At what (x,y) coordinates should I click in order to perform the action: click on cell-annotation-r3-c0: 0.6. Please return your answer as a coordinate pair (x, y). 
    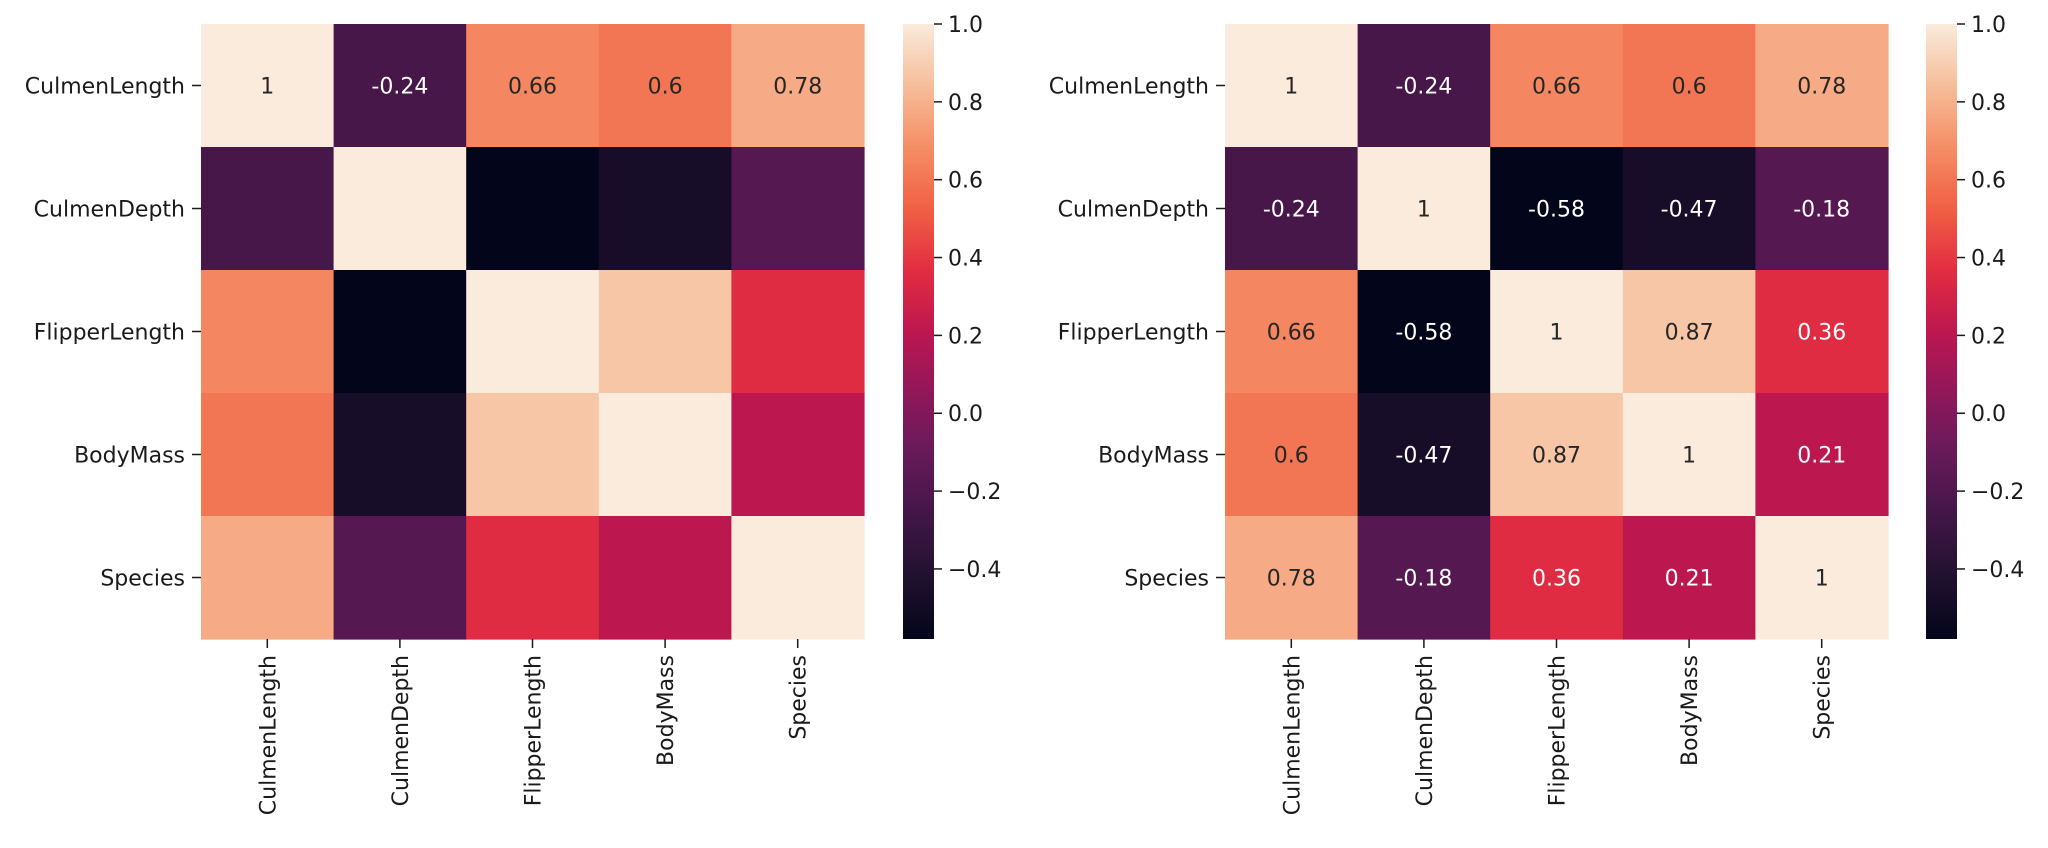
    Looking at the image, I should click on (1291, 456).